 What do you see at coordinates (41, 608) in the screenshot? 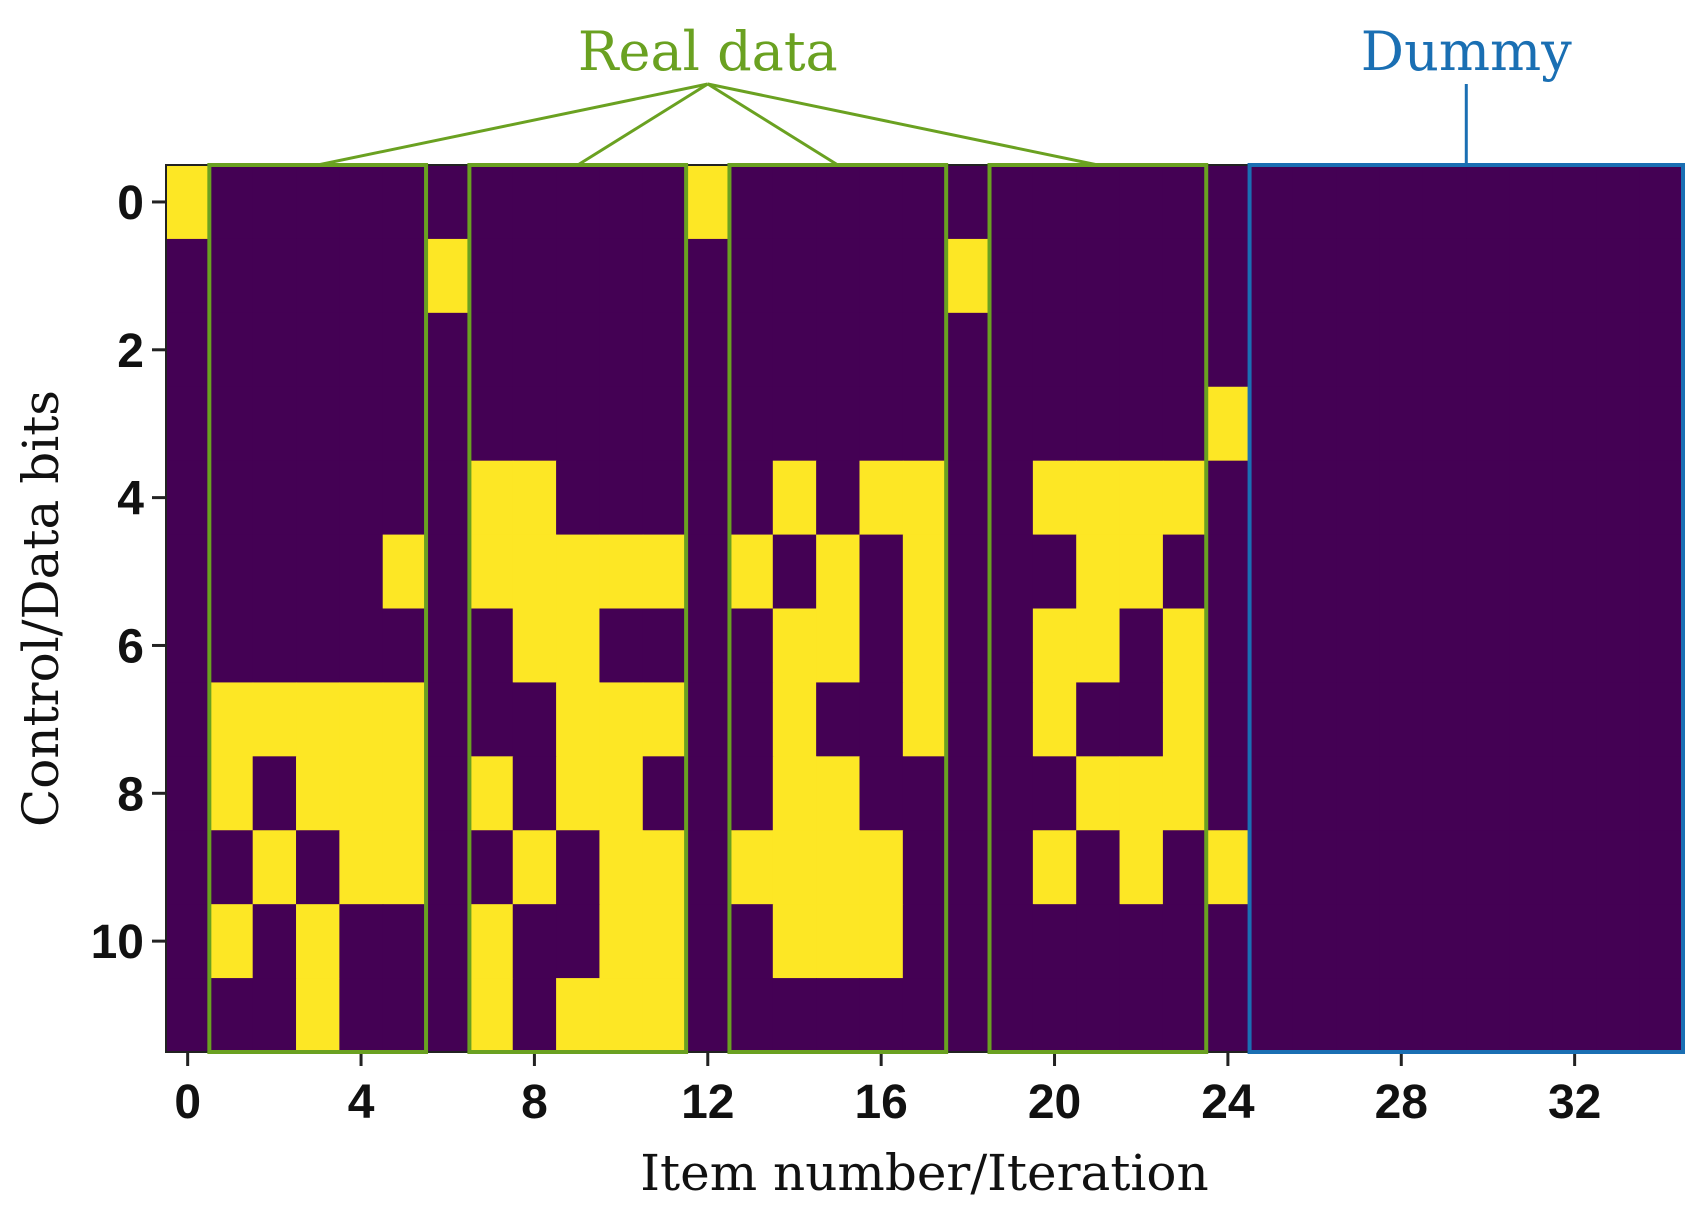
I see `y-axis-label: Control/Data bits` at bounding box center [41, 608].